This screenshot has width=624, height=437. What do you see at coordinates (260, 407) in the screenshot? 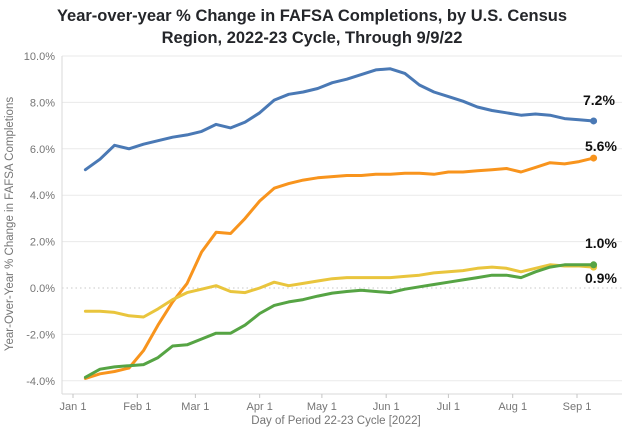
I see `x-tick-label: Apr 1` at bounding box center [260, 407].